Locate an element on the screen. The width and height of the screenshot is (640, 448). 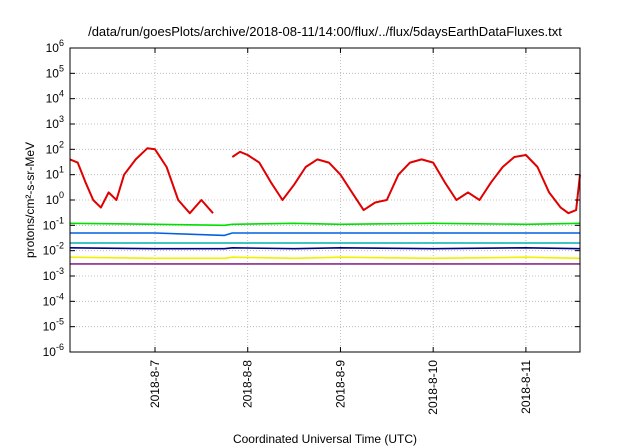
y-tick-label: 10⁻⁶ is located at coordinates (53, 350).